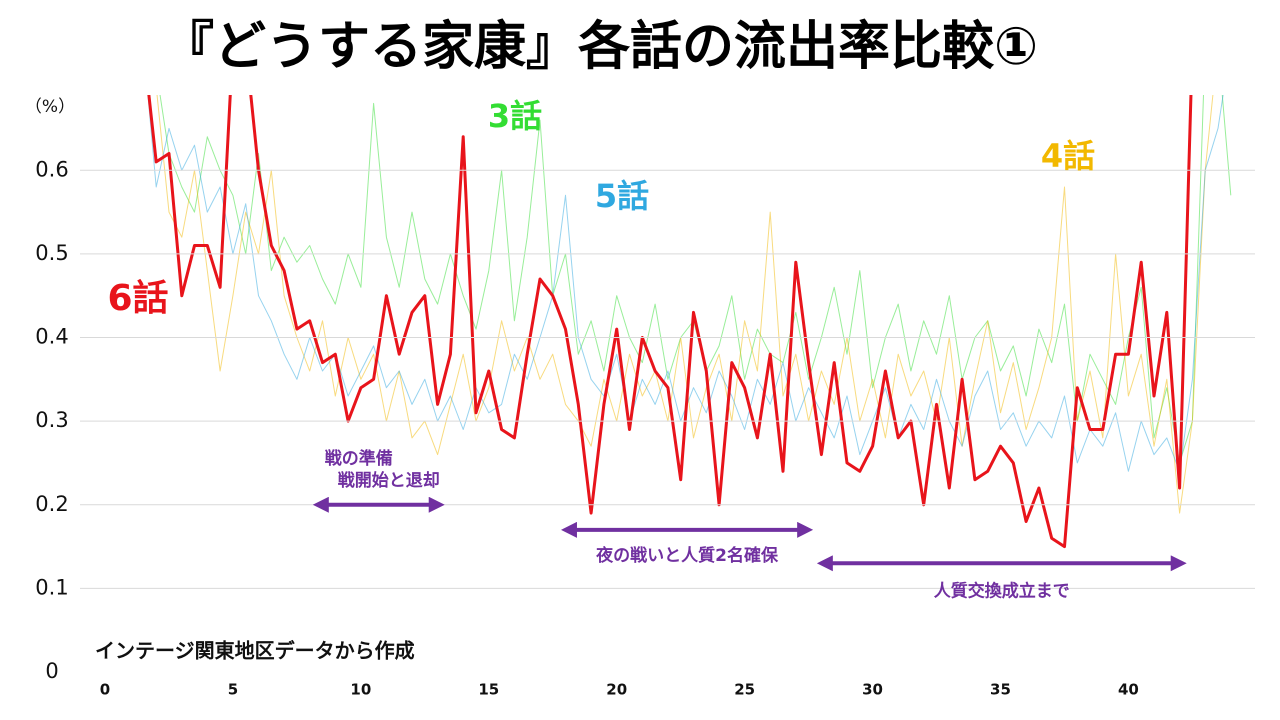  I want to click on annotation-text: 夜の戦いと人質2名確保, so click(687, 555).